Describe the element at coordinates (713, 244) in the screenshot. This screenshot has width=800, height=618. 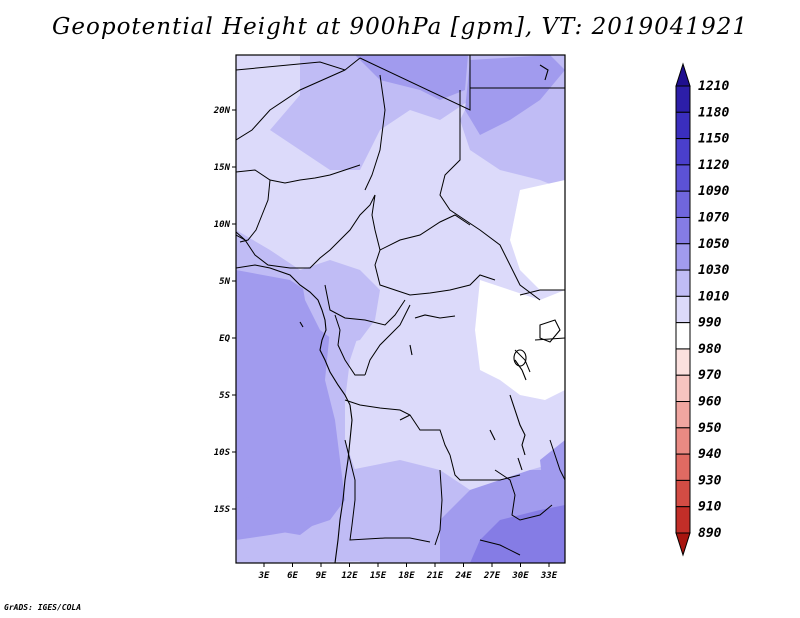
I see `colorbar-label: 1050` at that location.